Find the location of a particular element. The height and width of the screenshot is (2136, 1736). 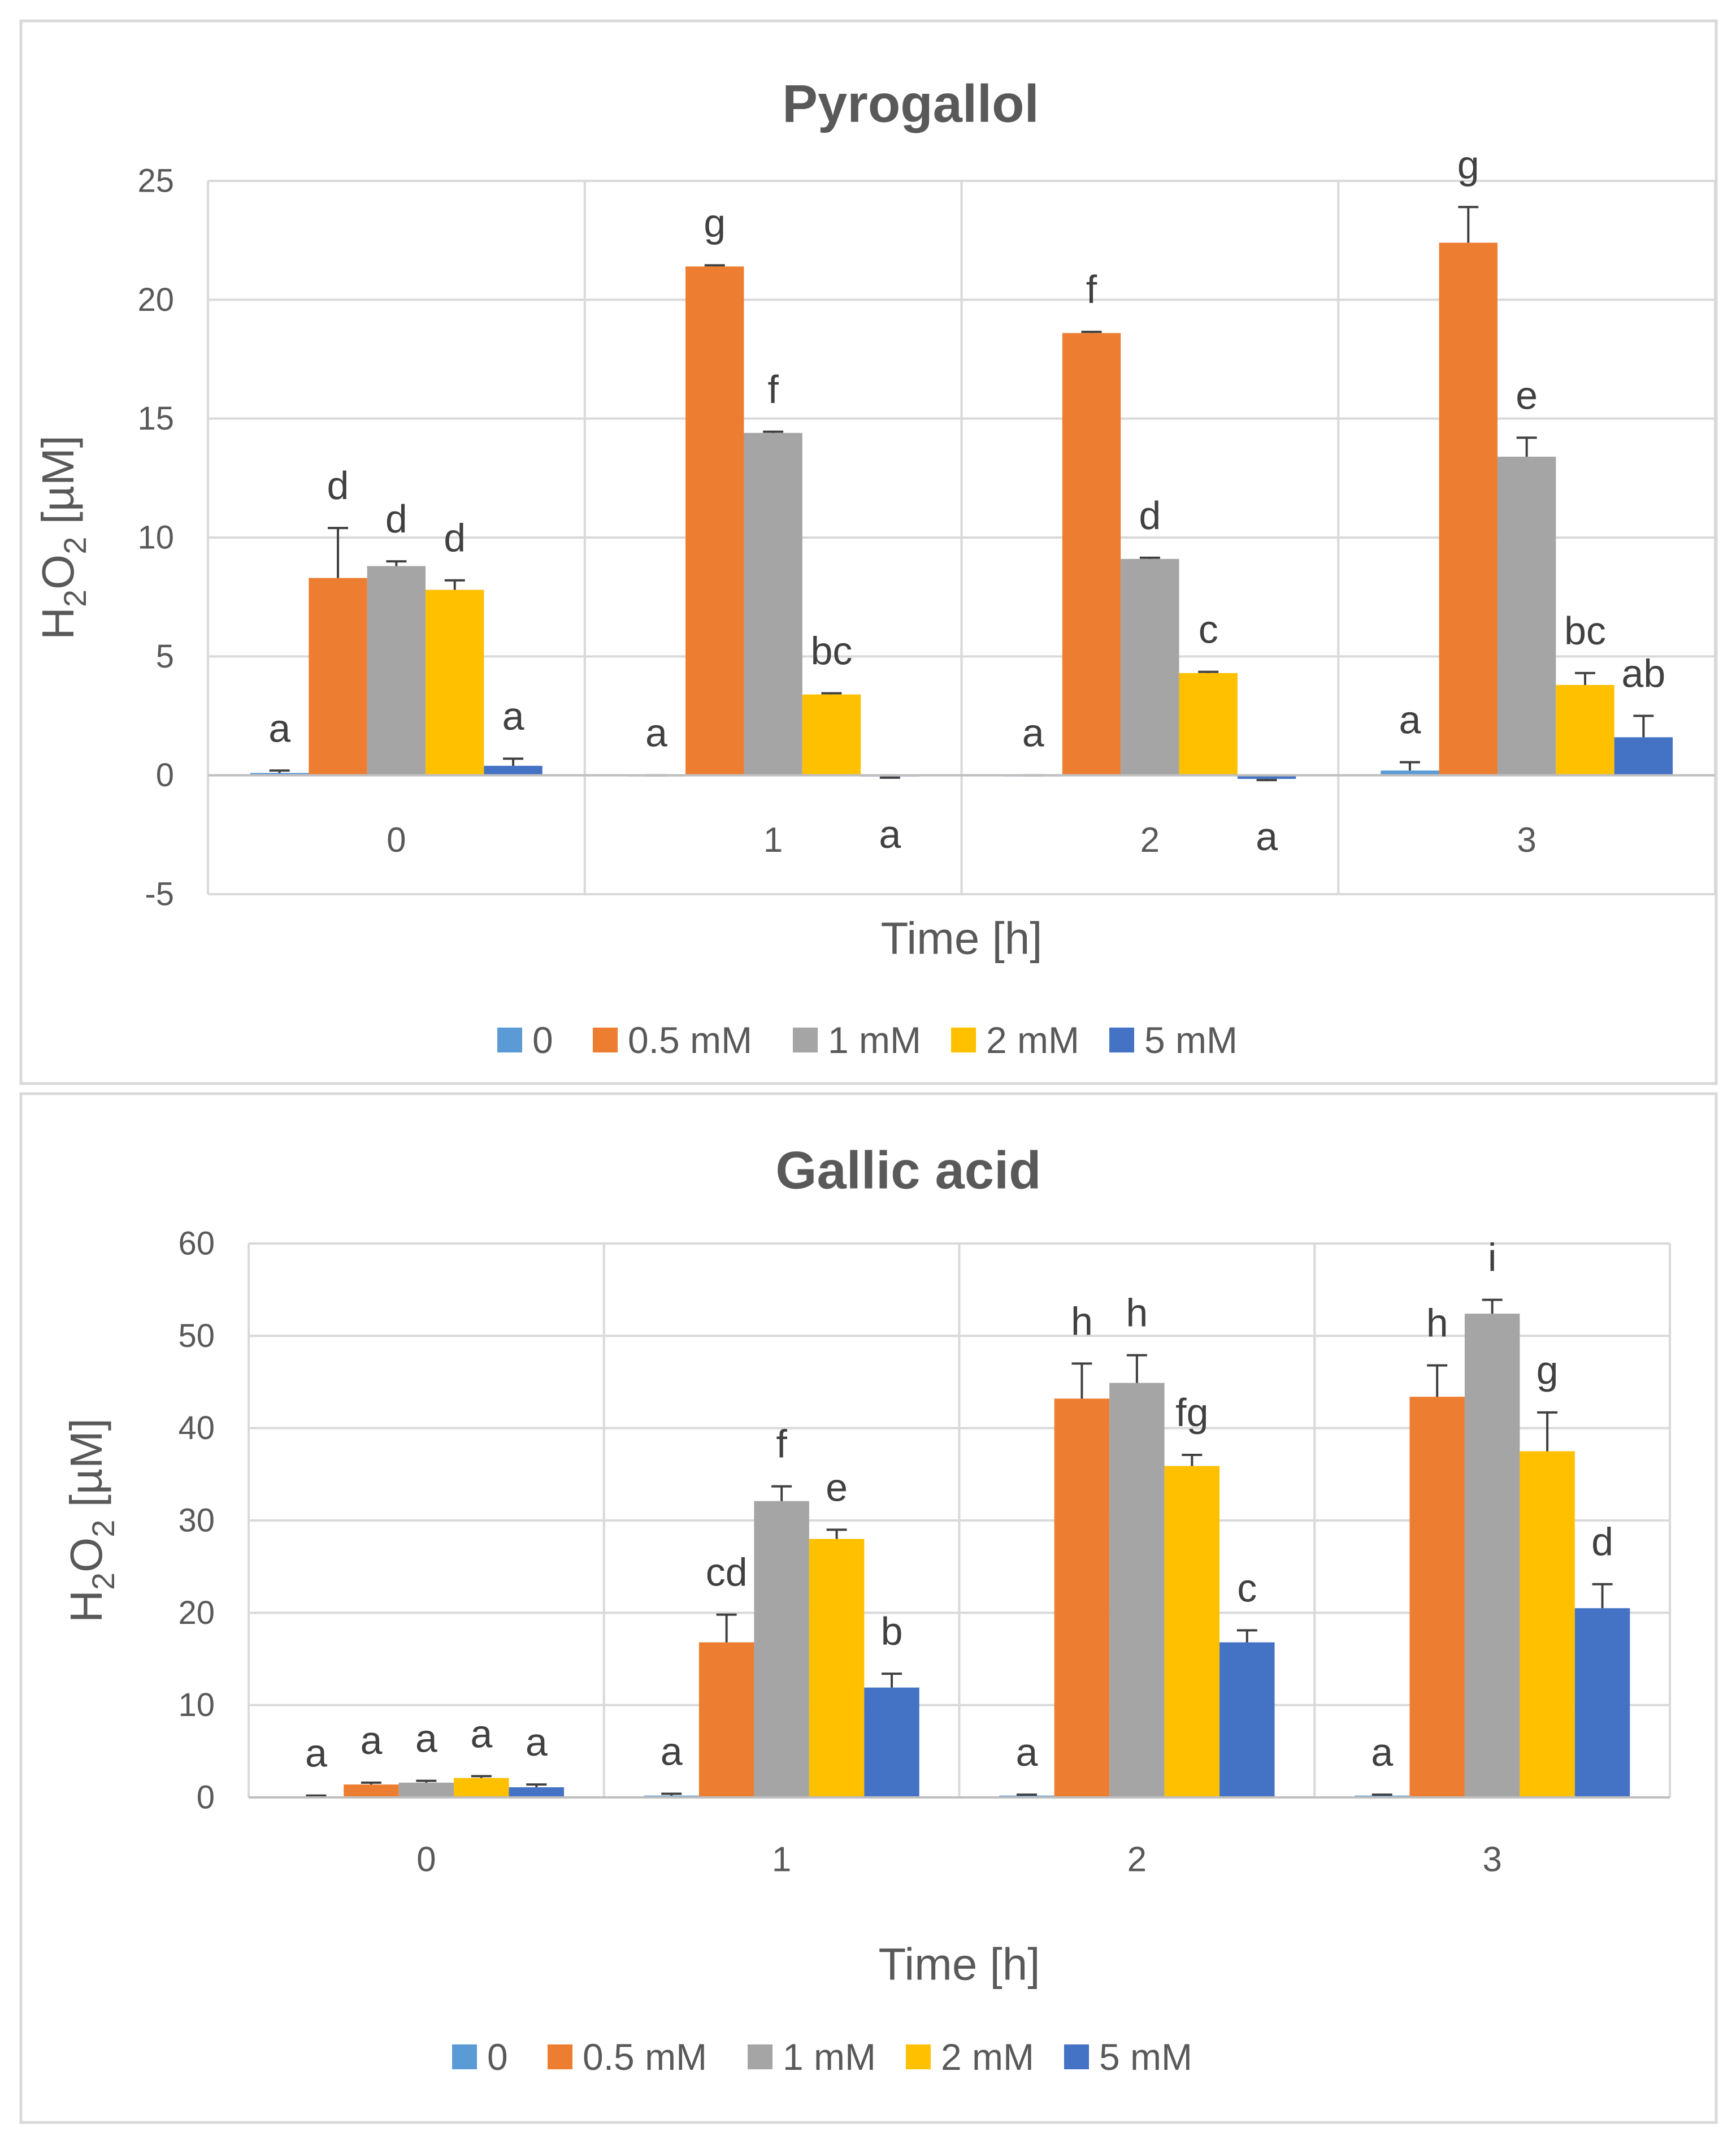

bar-0-t0 is located at coordinates (279, 774).